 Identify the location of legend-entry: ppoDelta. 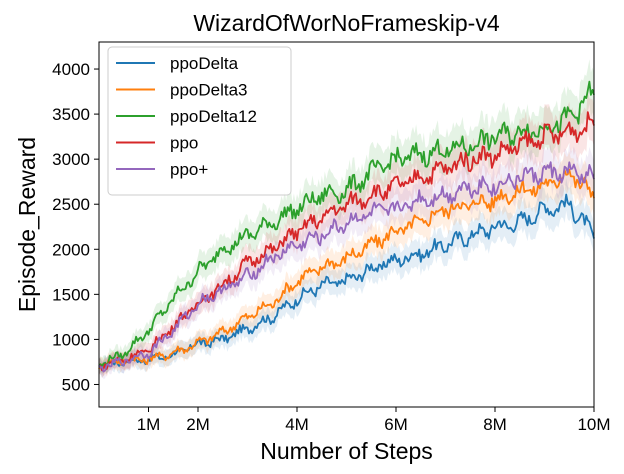
(204, 63).